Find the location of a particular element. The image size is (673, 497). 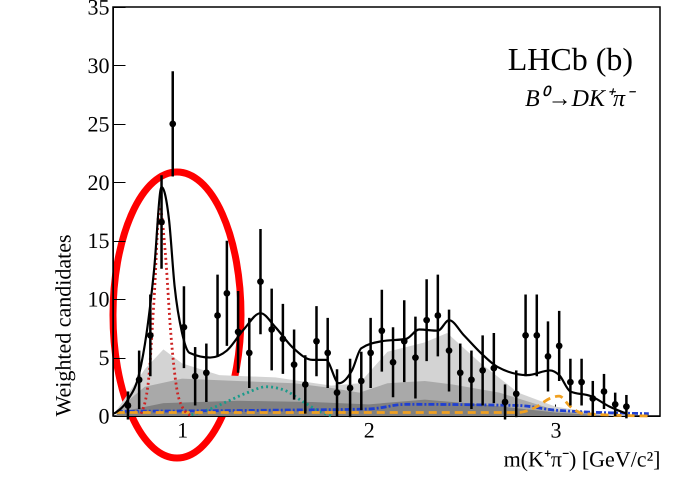

annotation: LHCb (b) is located at coordinates (570, 59).